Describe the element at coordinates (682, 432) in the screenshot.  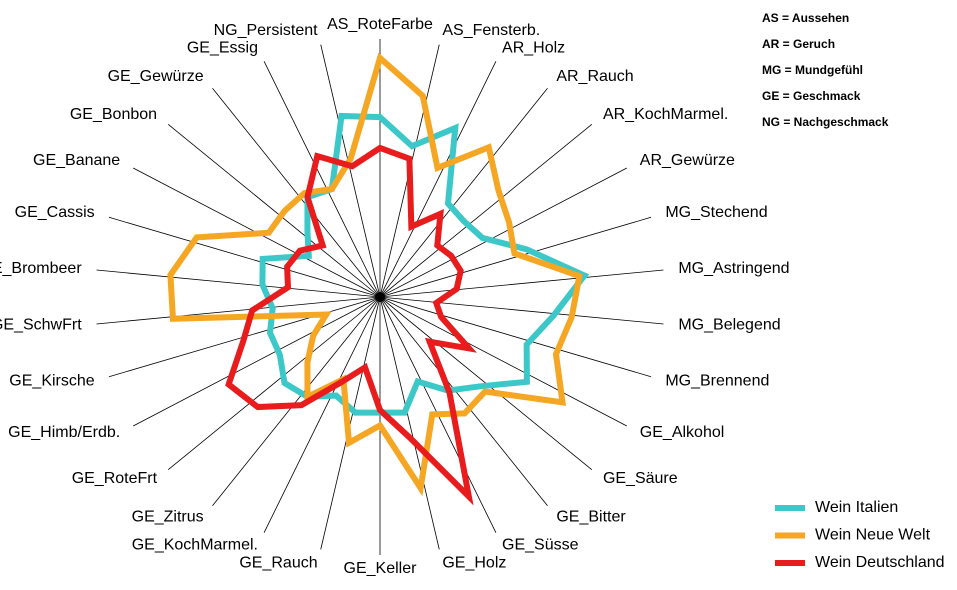
I see `axis-label: GE_Alkohol` at that location.